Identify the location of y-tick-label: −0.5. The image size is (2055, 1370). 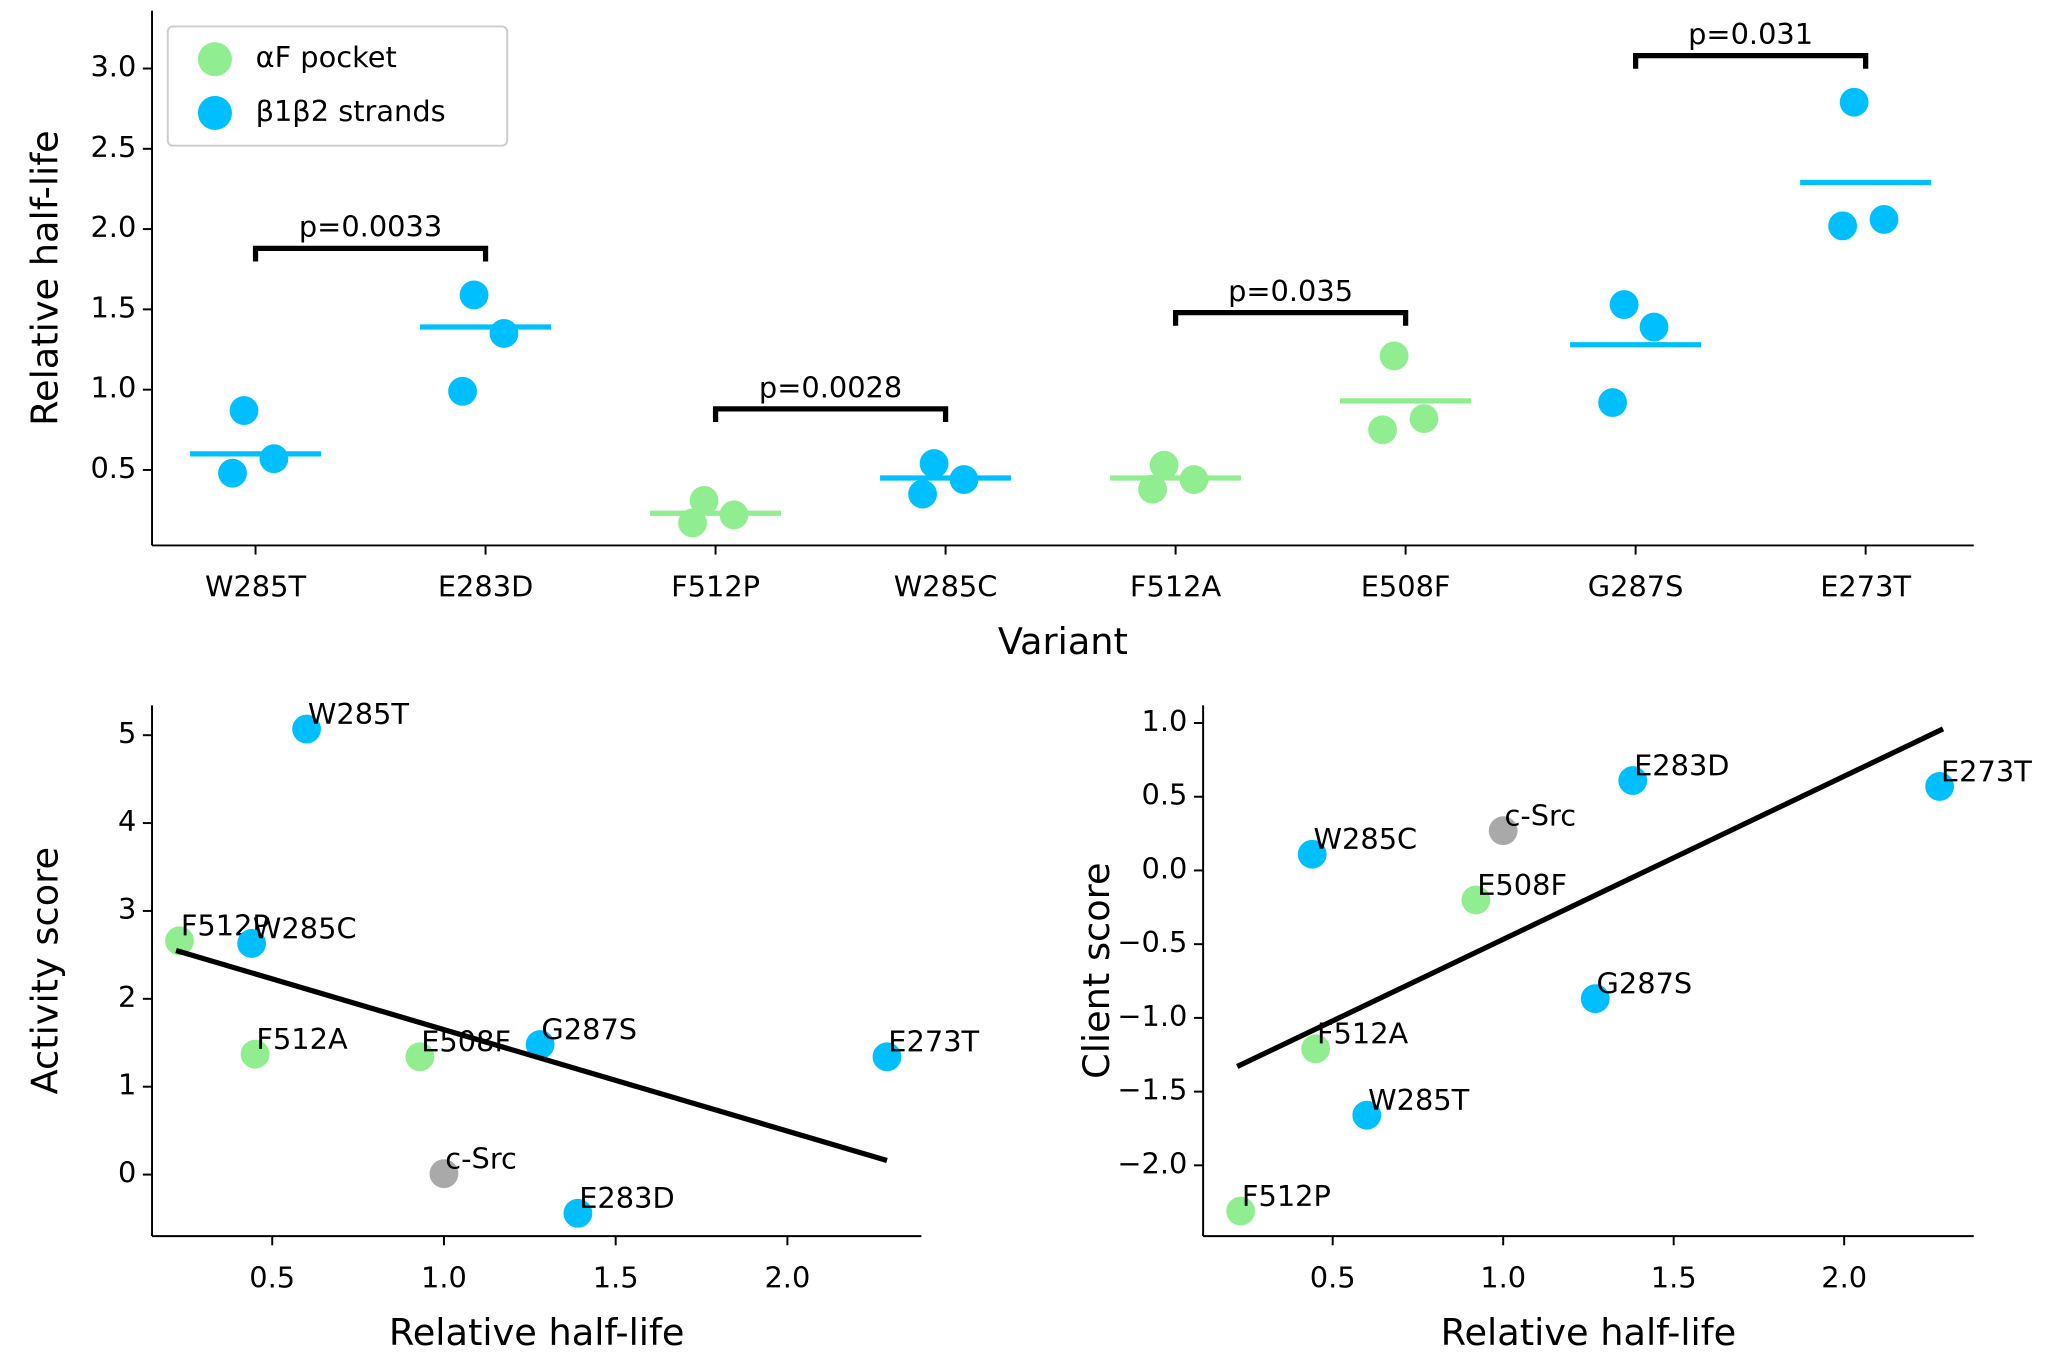
(1152, 942).